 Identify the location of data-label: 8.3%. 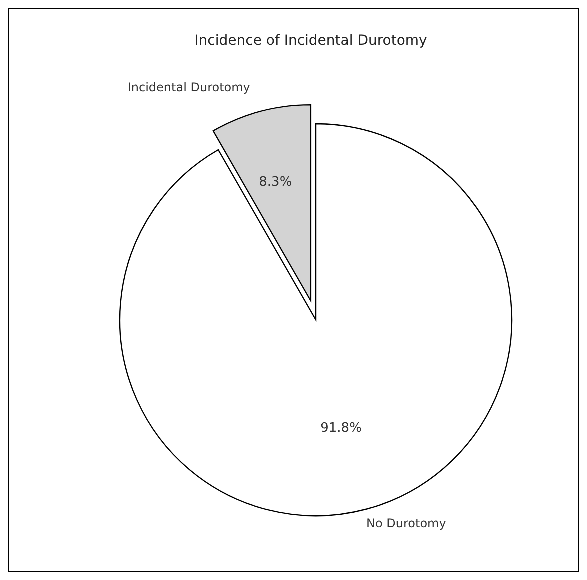
(275, 182).